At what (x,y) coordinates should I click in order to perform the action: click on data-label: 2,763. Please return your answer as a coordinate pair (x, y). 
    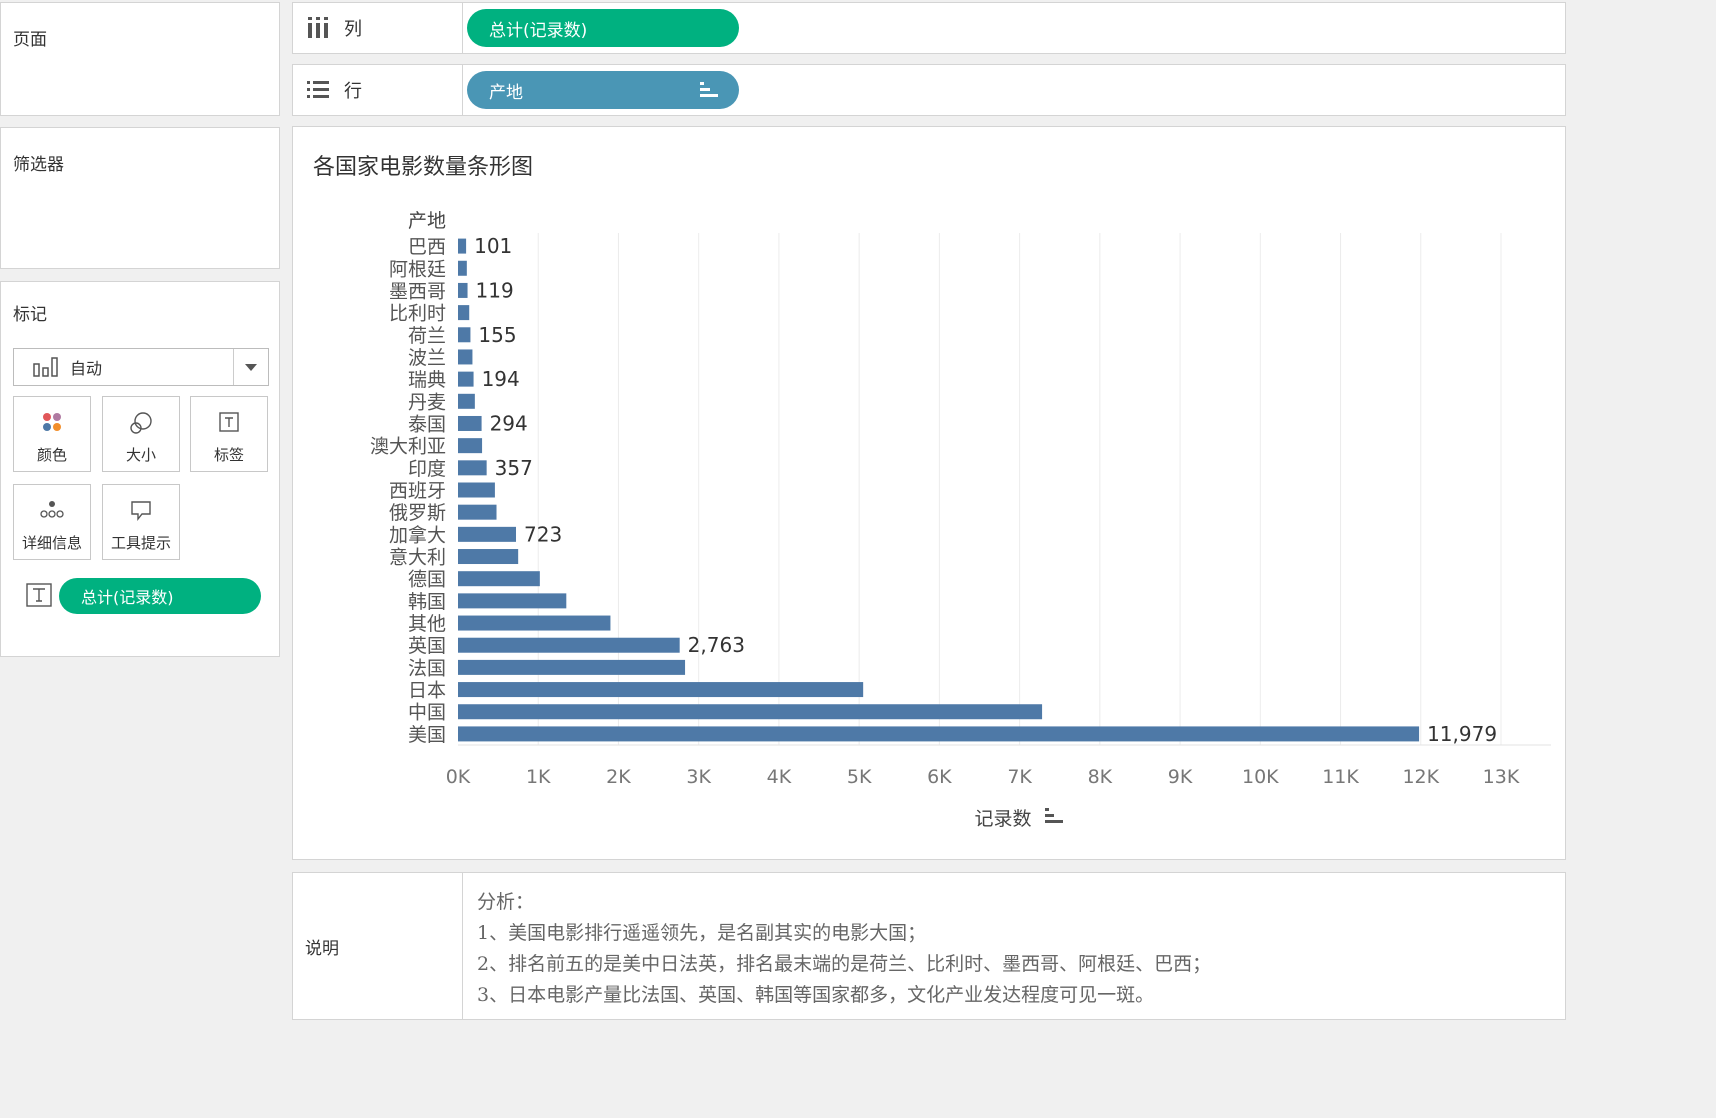
    Looking at the image, I should click on (716, 645).